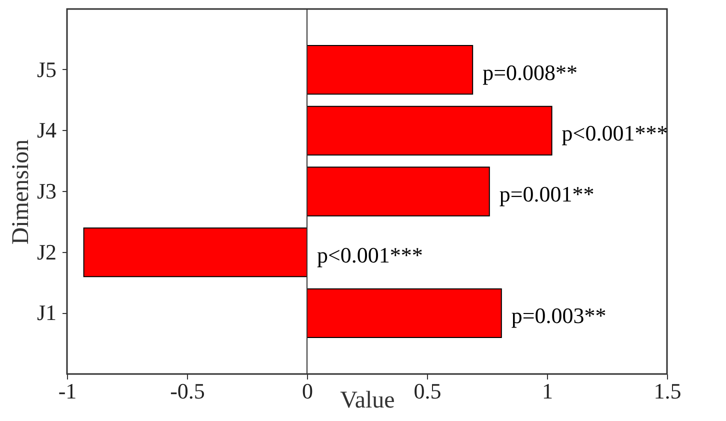 The width and height of the screenshot is (726, 421). What do you see at coordinates (558, 315) in the screenshot?
I see `annotation: p=0.003**` at bounding box center [558, 315].